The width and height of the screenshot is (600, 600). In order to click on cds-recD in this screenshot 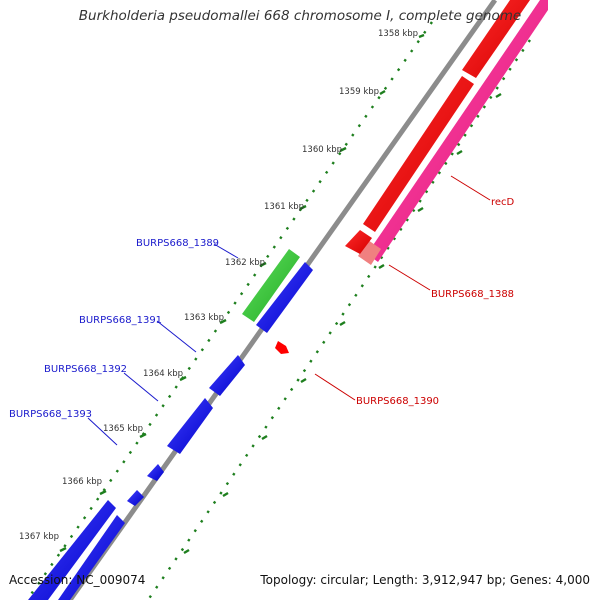, I will do `click(496, 39)`.